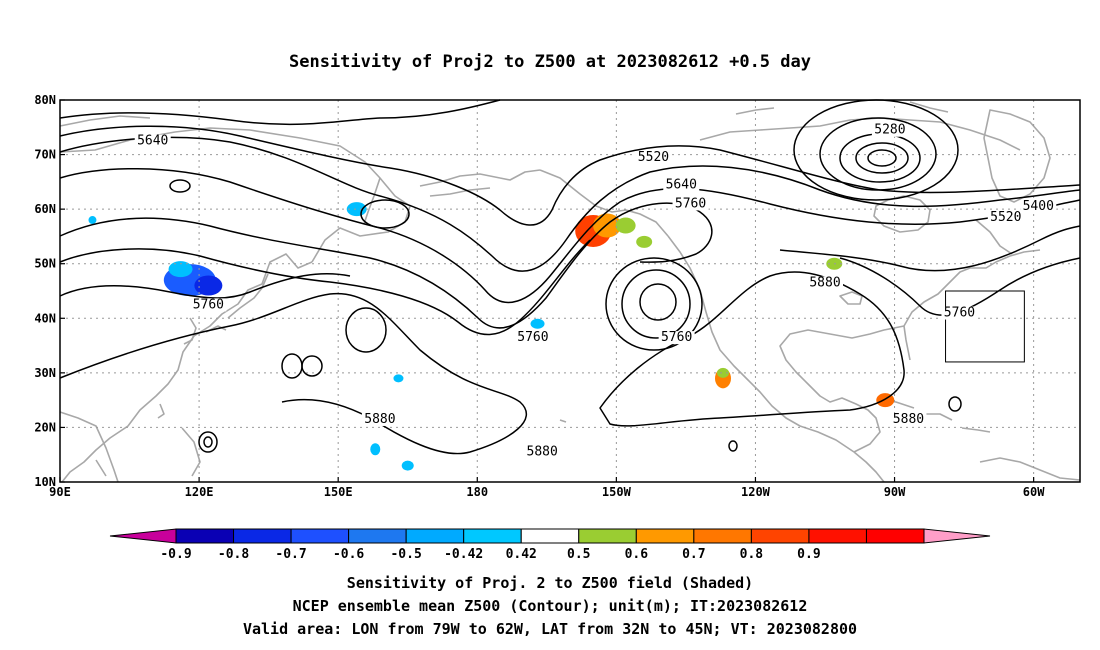 The width and height of the screenshot is (1100, 650). I want to click on colorbar-label: 0.7, so click(693, 554).